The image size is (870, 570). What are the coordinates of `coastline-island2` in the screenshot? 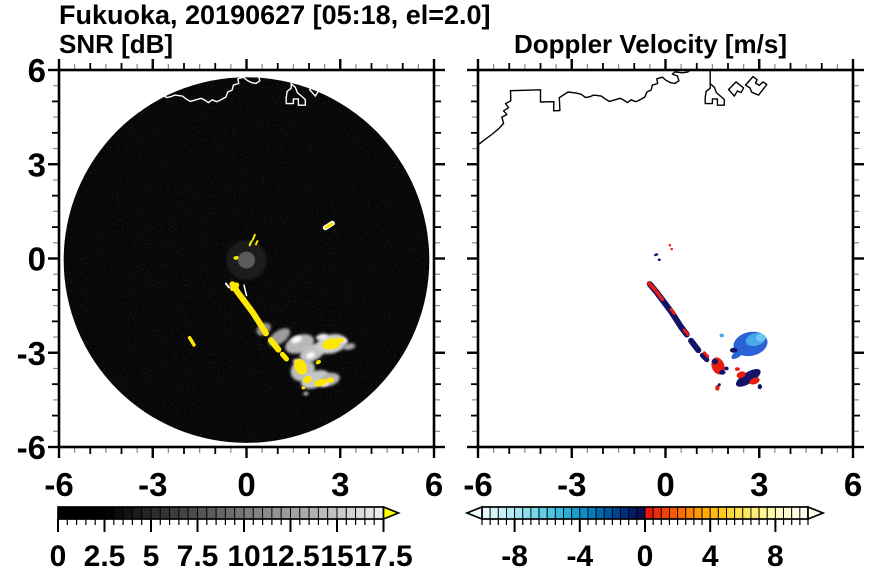 It's located at (756, 85).